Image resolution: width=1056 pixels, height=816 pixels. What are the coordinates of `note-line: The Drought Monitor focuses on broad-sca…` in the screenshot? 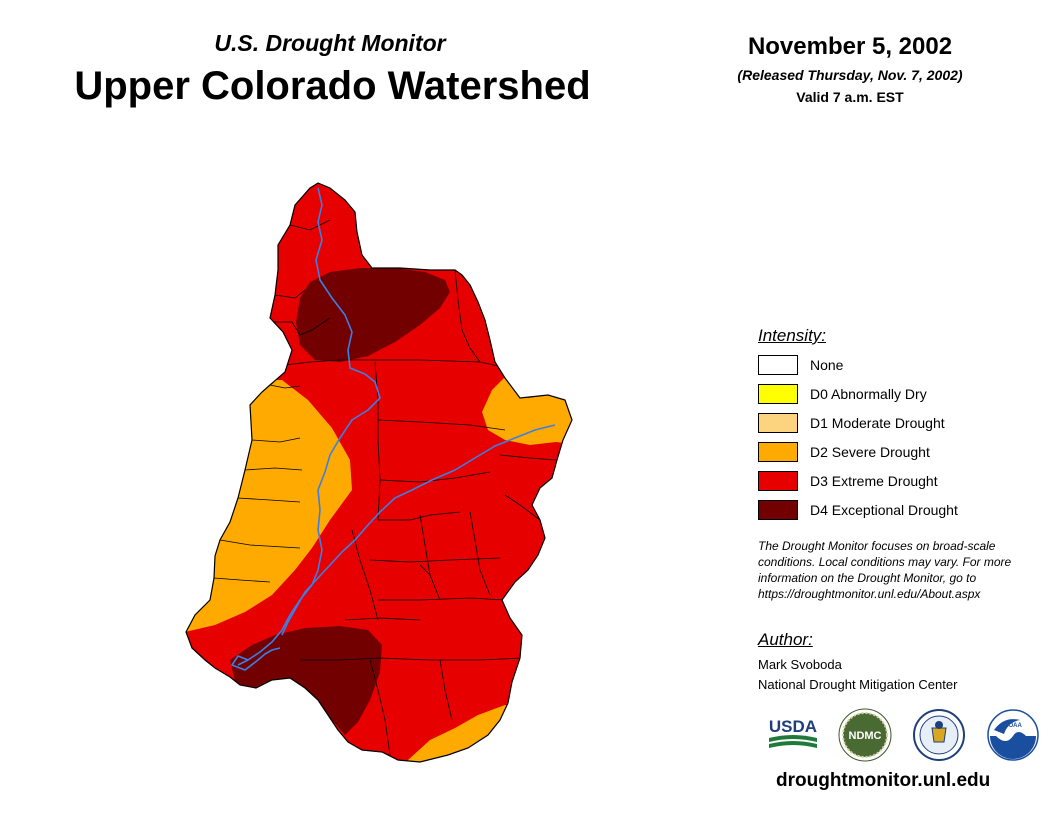 It's located at (877, 546).